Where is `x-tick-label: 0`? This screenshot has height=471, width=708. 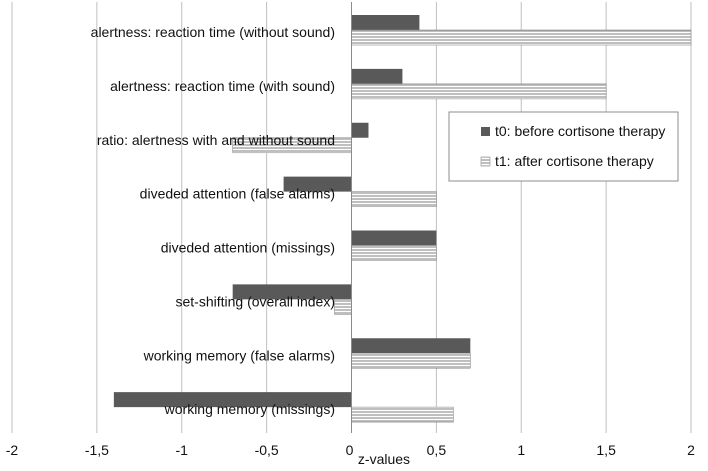
x-tick-label: 0 is located at coordinates (350, 450).